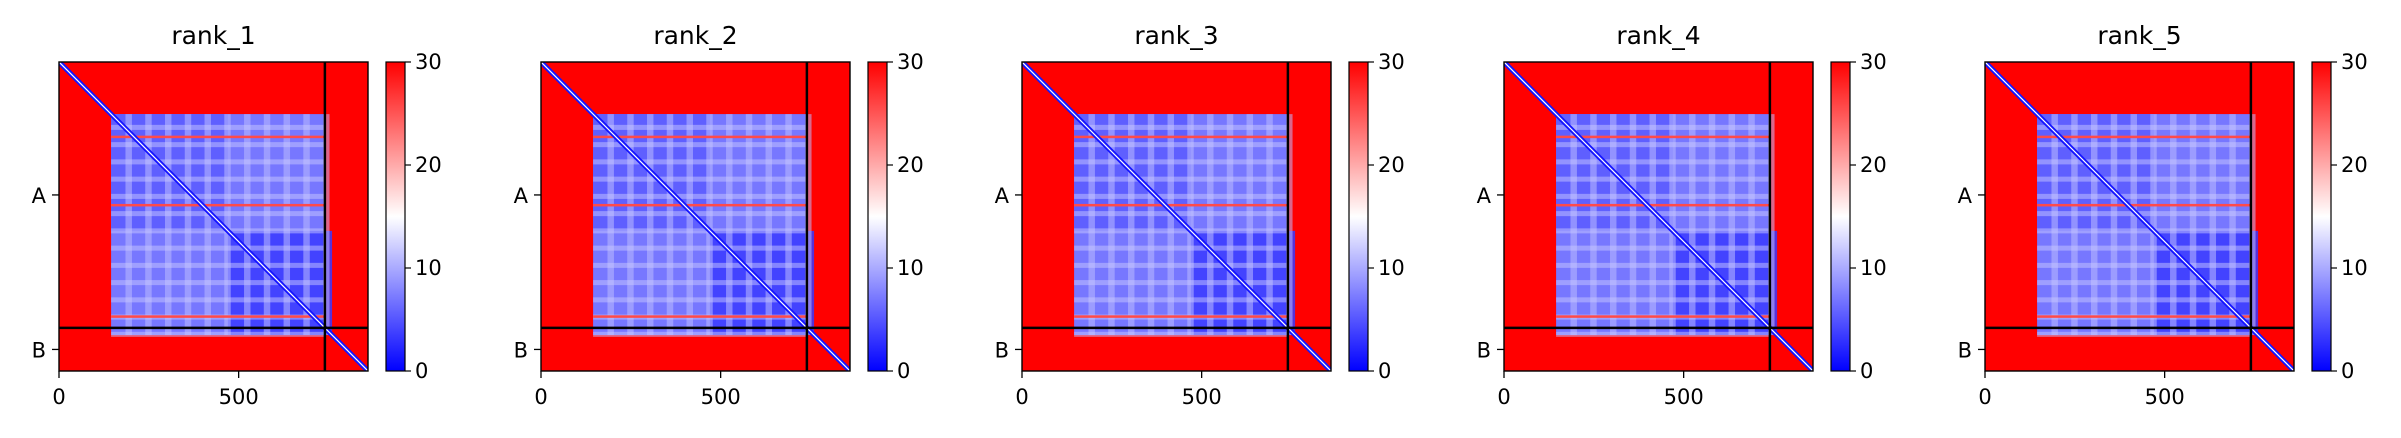  I want to click on y-tick-label: A, so click(1484, 196).